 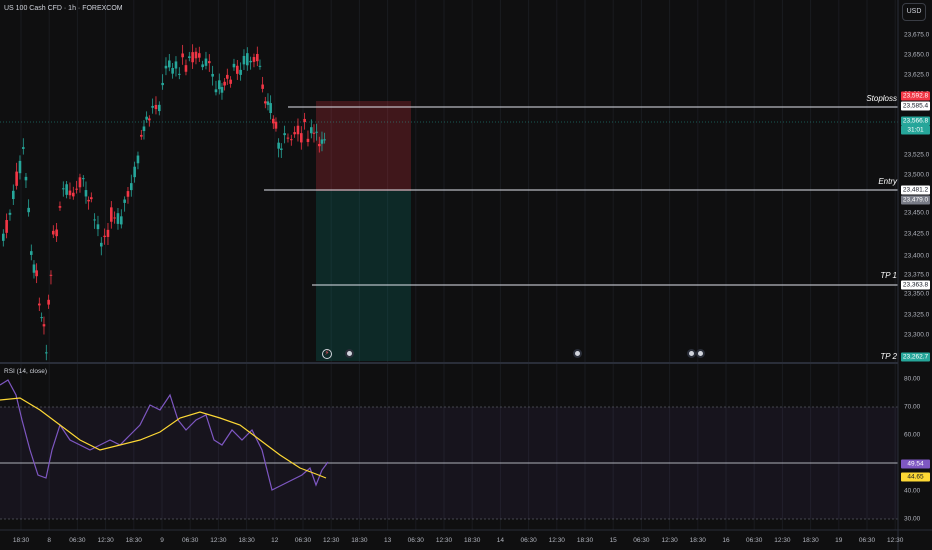 What do you see at coordinates (917, 175) in the screenshot?
I see `price-axis-label: 23,500.0` at bounding box center [917, 175].